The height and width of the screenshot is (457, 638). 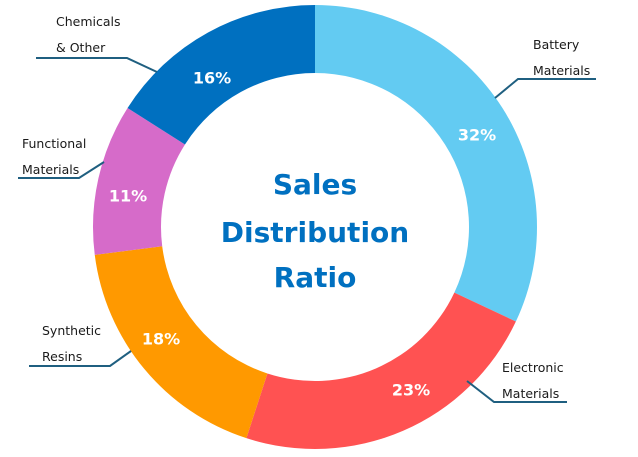 What do you see at coordinates (315, 184) in the screenshot?
I see `center-title-line-1: Sales` at bounding box center [315, 184].